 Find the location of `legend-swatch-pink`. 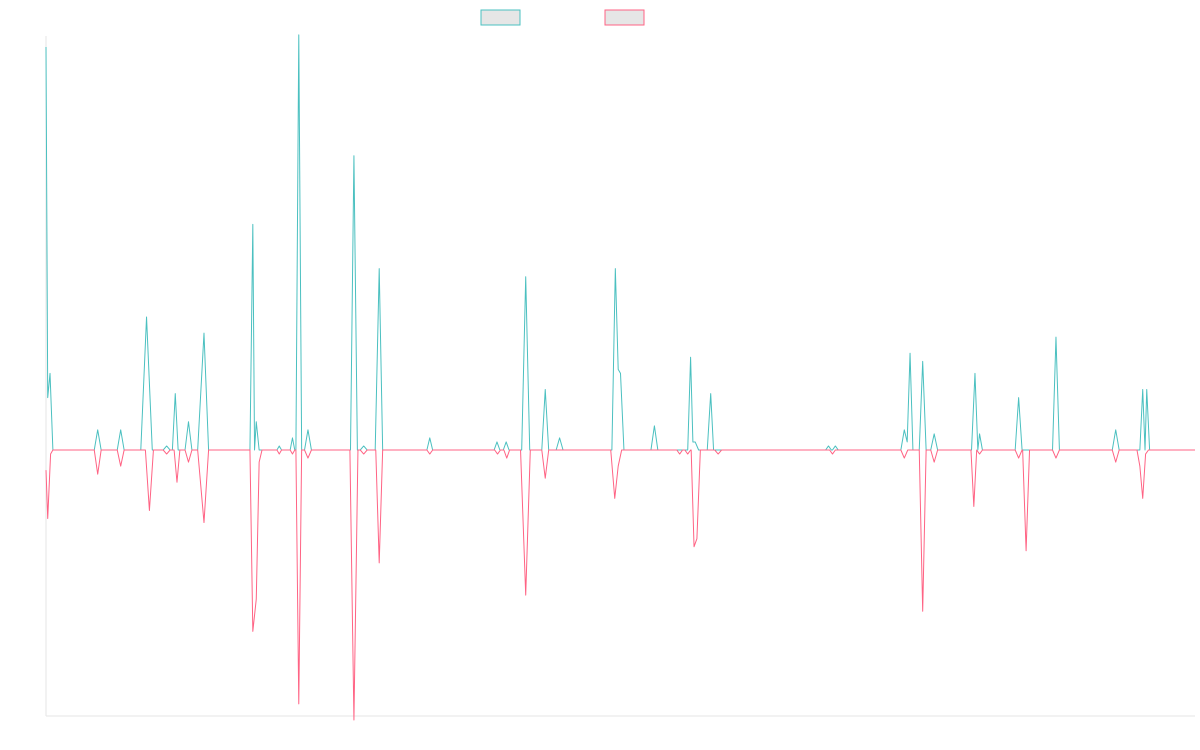

legend-swatch-pink is located at coordinates (624, 17).